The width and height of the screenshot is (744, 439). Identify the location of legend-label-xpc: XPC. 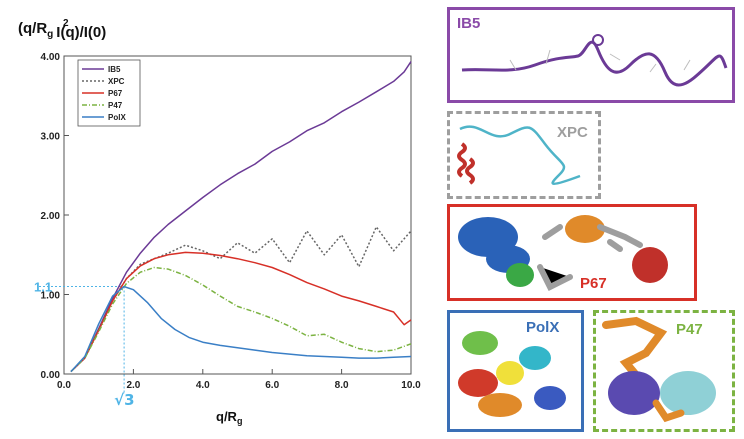
(116, 81).